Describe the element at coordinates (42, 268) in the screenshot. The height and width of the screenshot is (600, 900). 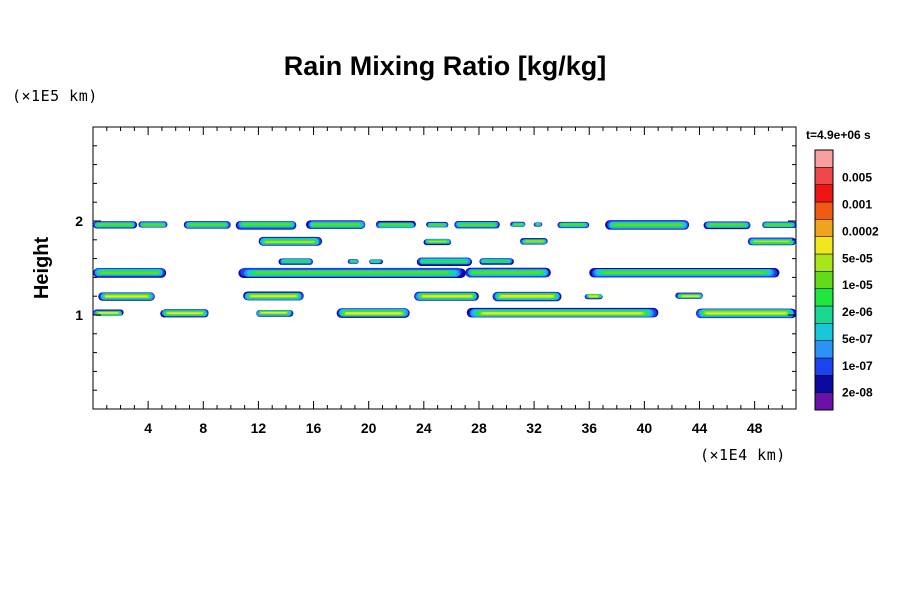
I see `y-axis-label: Height` at that location.